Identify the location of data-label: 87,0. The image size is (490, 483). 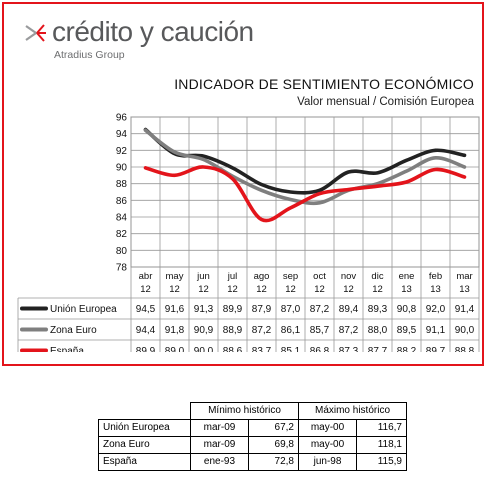
(291, 309).